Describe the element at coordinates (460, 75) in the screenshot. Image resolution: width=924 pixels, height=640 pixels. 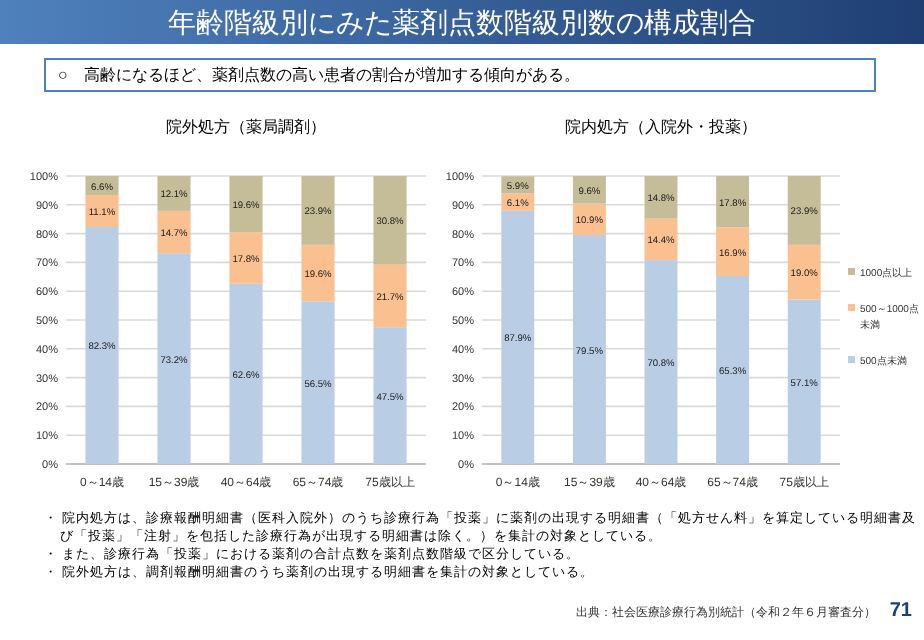
I see `text: ○ 高齢になるほど、薬剤点数の高い患者の割合が増加する傾向がある。` at that location.